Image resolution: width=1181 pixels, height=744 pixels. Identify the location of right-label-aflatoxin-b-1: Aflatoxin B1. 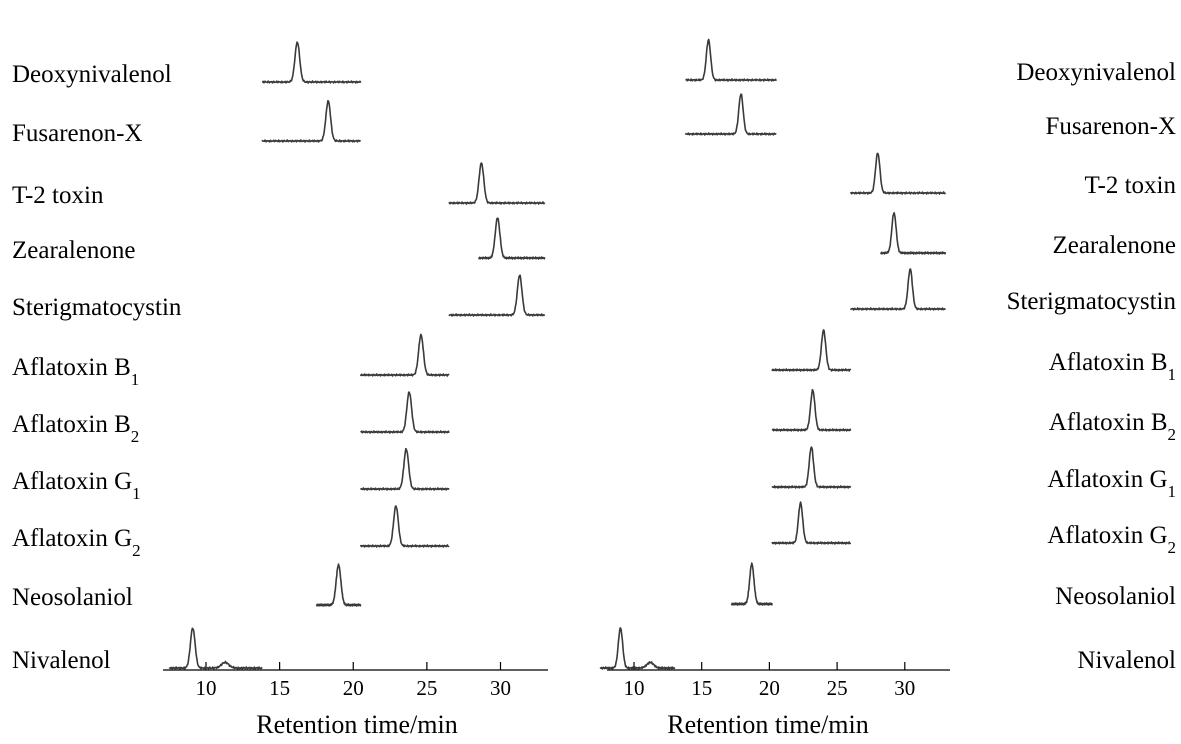
(1112, 366).